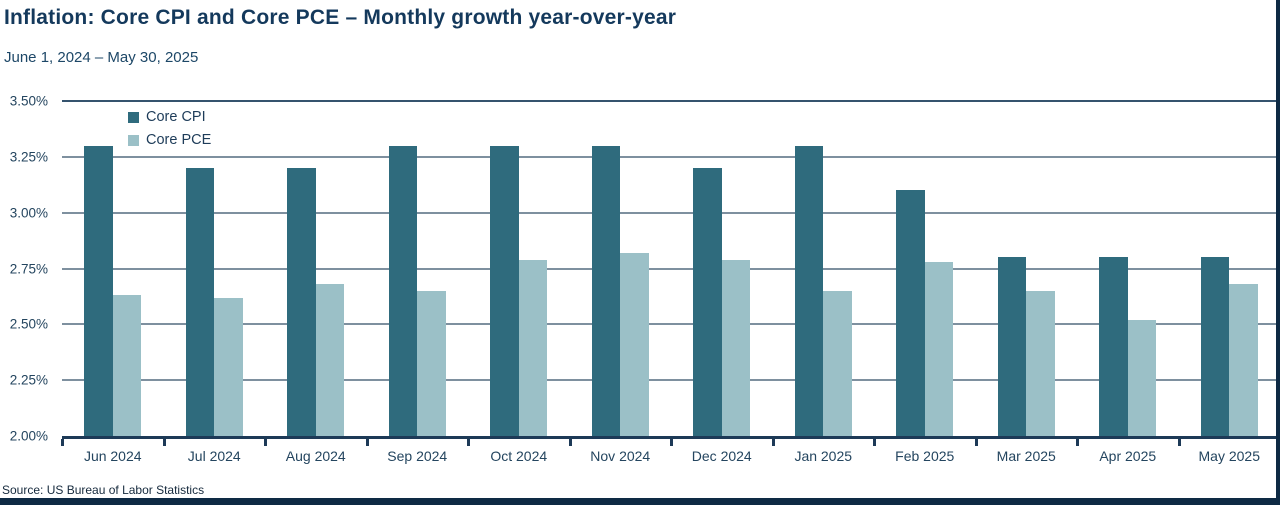 The image size is (1280, 505). I want to click on y-axis: 3.50% 3.25% 3.00% 2.75% 2.50% 2.25% 2.00%, so click(24, 269).